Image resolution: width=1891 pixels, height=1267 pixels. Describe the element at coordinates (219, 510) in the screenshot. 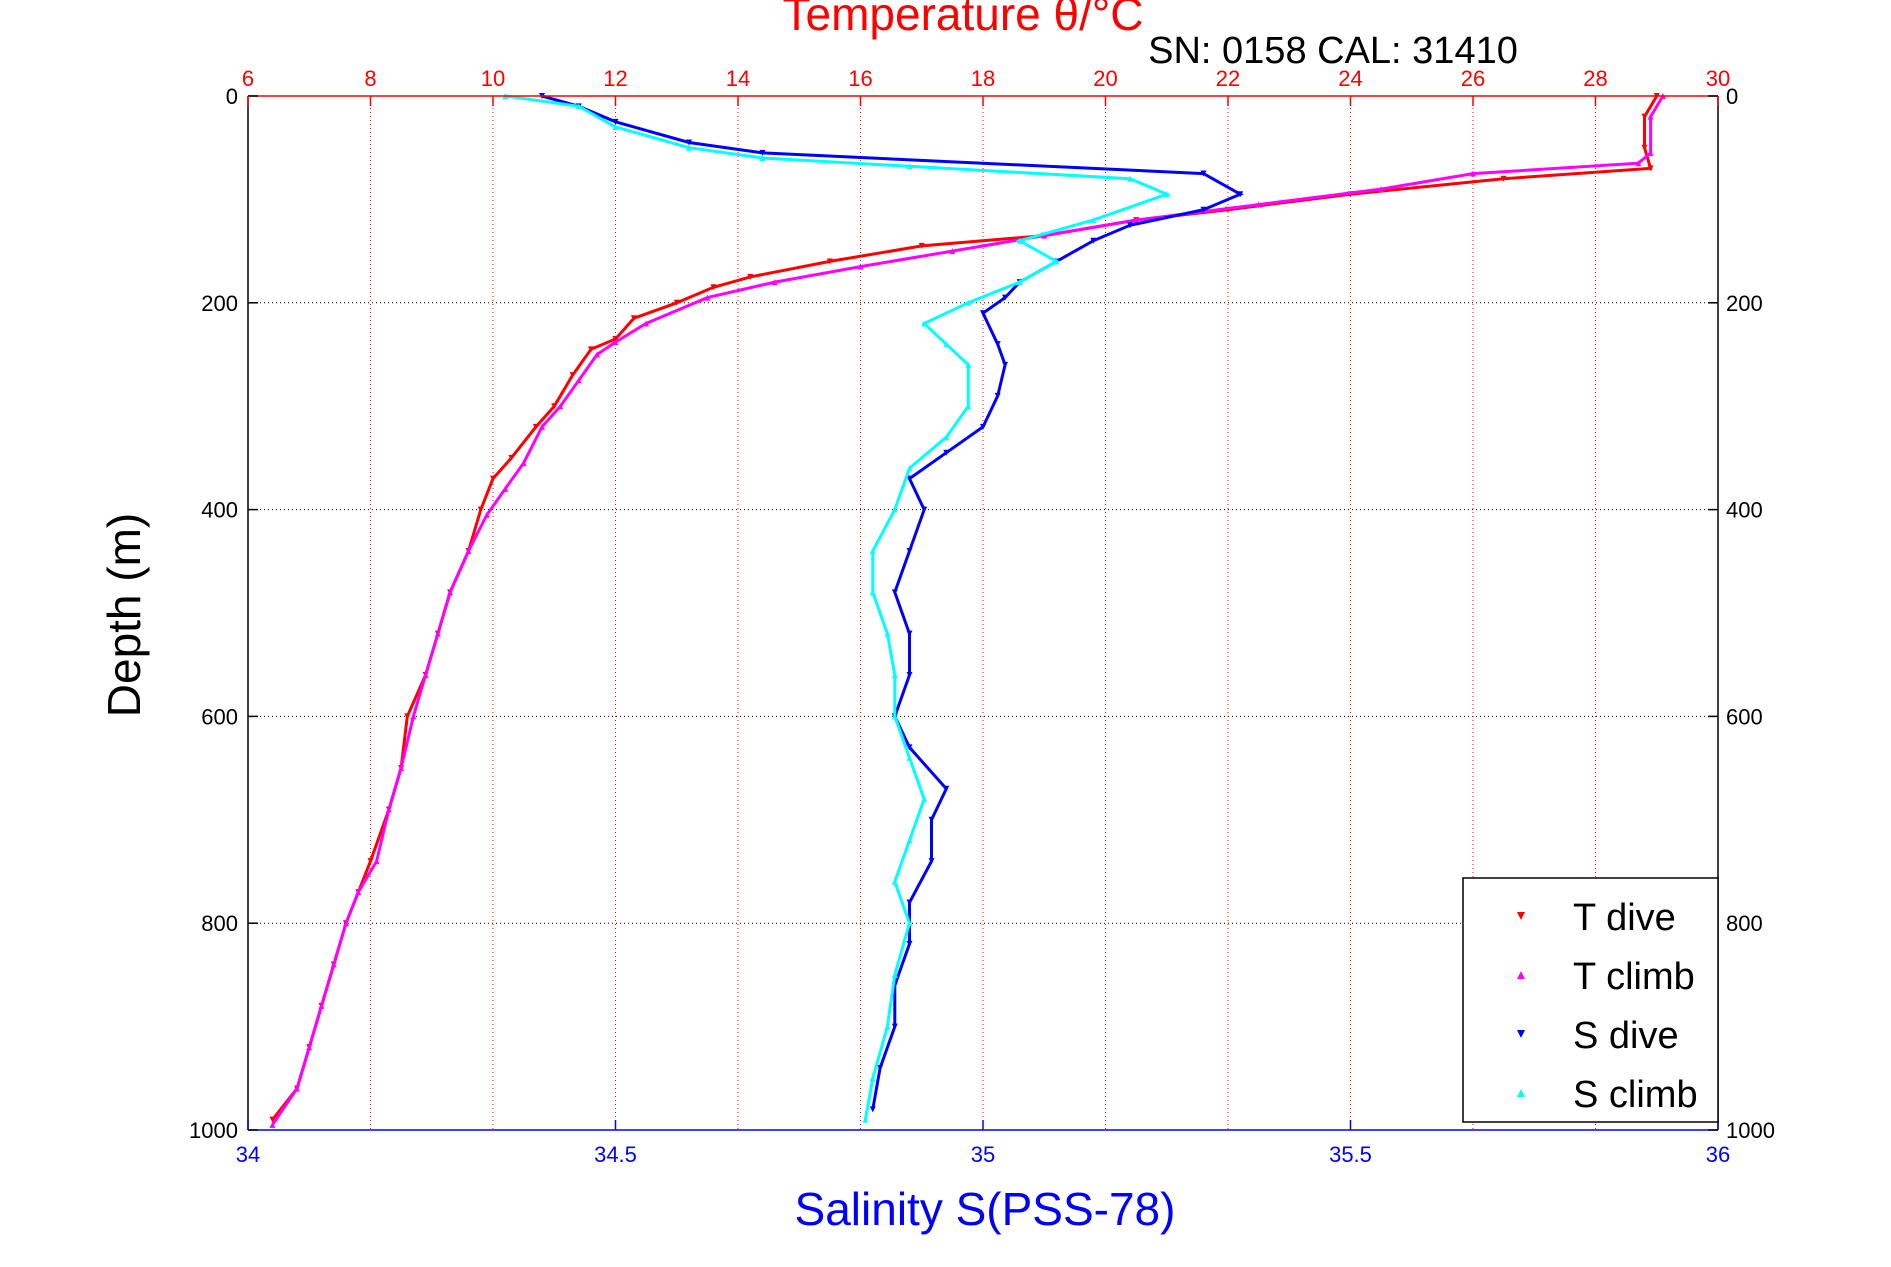

I see `y-tick-label: 400` at that location.